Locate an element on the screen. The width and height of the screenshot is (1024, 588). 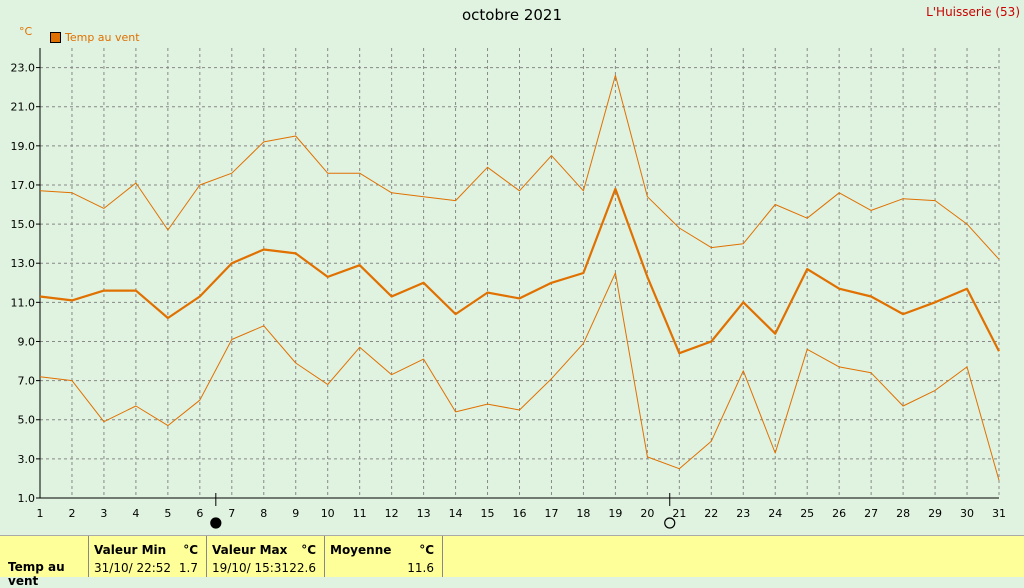
x-tick-label: 11 is located at coordinates (360, 513).